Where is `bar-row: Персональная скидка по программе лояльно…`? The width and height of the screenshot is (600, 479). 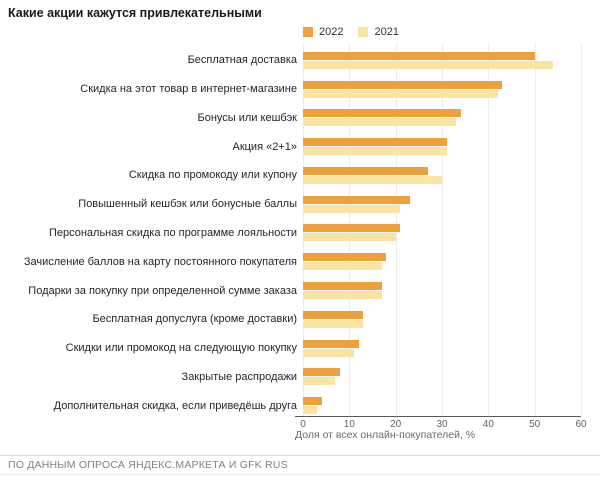
bar-row: Персональная скидка по программе лояльно… is located at coordinates (290, 233).